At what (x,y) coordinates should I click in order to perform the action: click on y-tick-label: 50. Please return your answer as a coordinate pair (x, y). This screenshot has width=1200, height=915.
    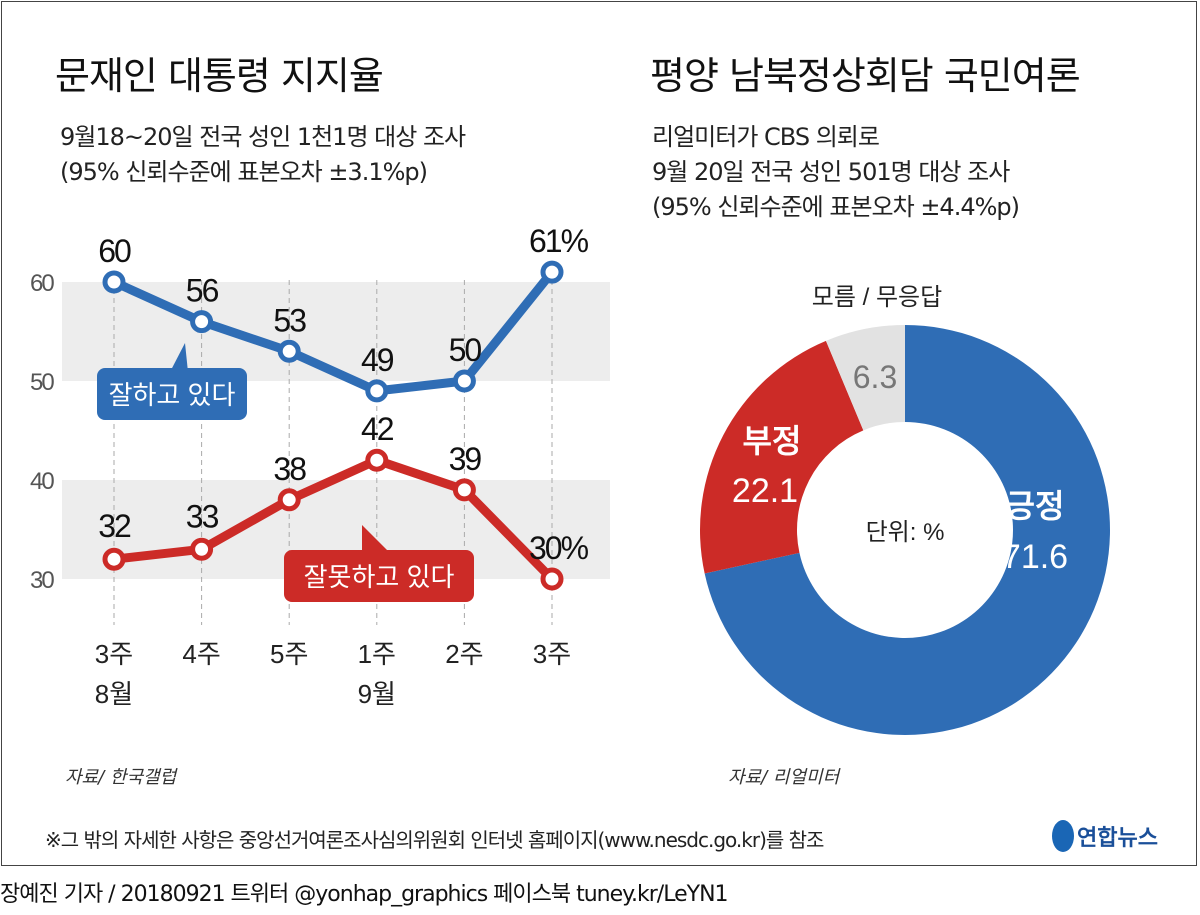
    Looking at the image, I should click on (42, 382).